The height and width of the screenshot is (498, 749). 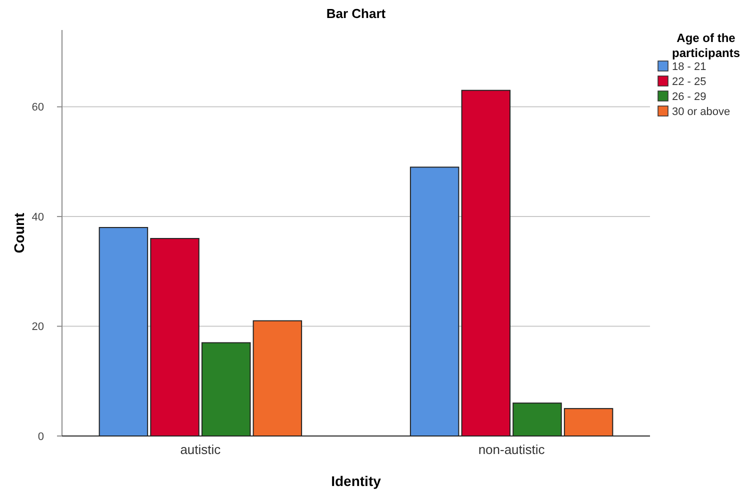 What do you see at coordinates (38, 327) in the screenshot?
I see `y-tick-label: 20` at bounding box center [38, 327].